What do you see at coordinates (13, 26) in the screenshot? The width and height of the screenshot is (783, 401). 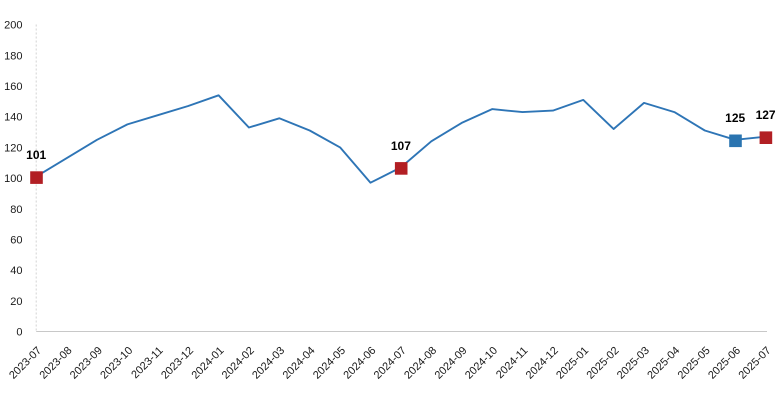 I see `svg-text: 200` at bounding box center [13, 26].